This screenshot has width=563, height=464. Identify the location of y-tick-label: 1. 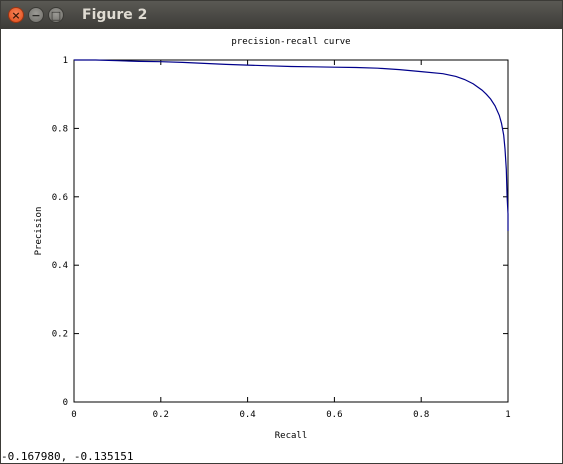
(65, 61).